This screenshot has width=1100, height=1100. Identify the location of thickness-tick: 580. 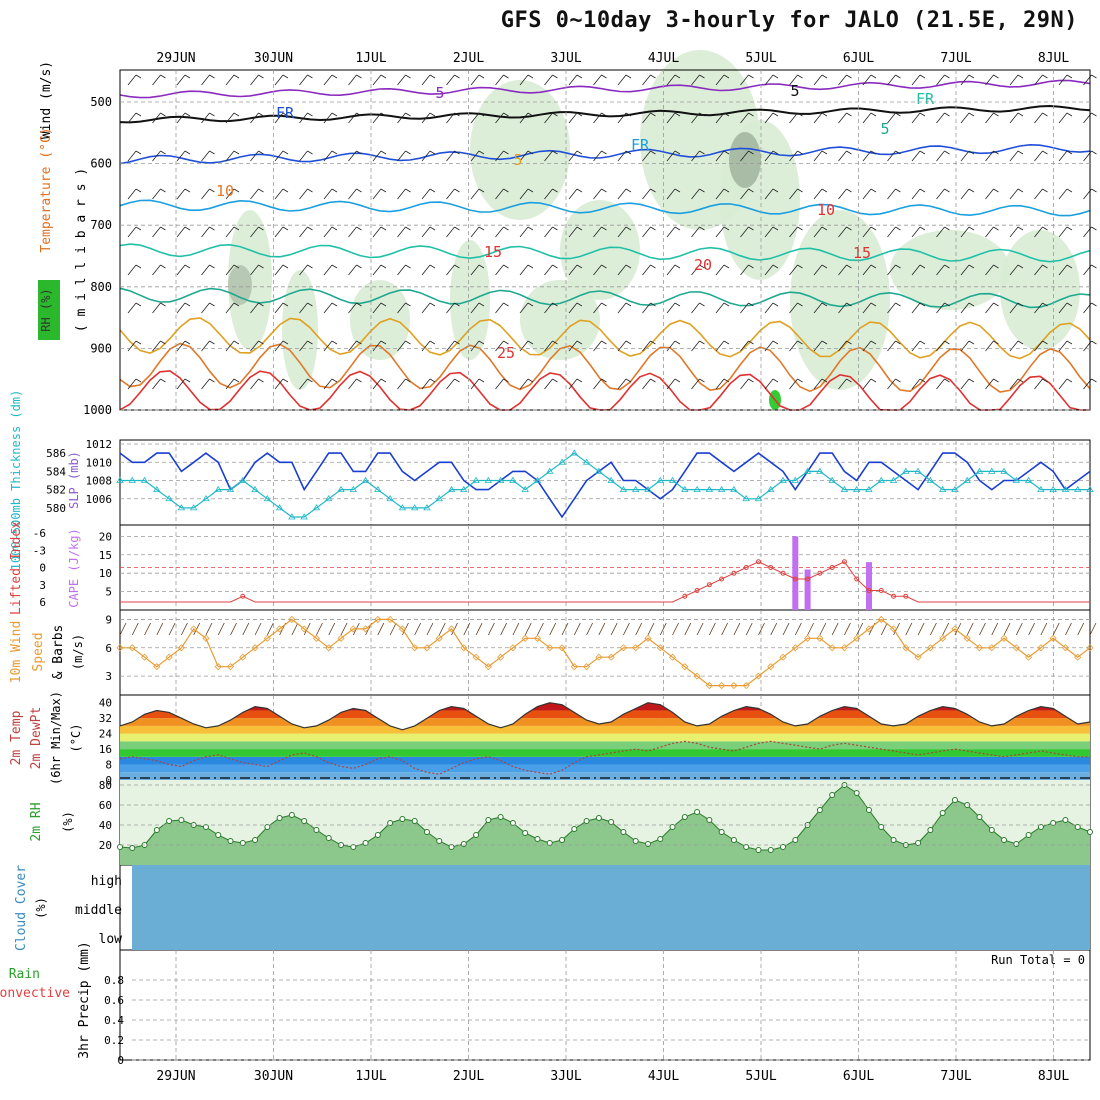
(56, 508).